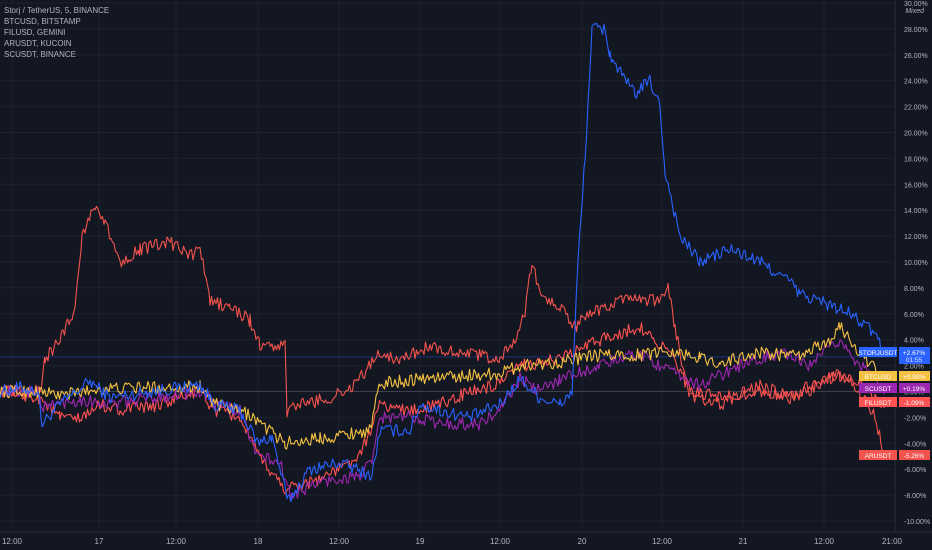  I want to click on scale-mode-label: Mixed, so click(914, 11).